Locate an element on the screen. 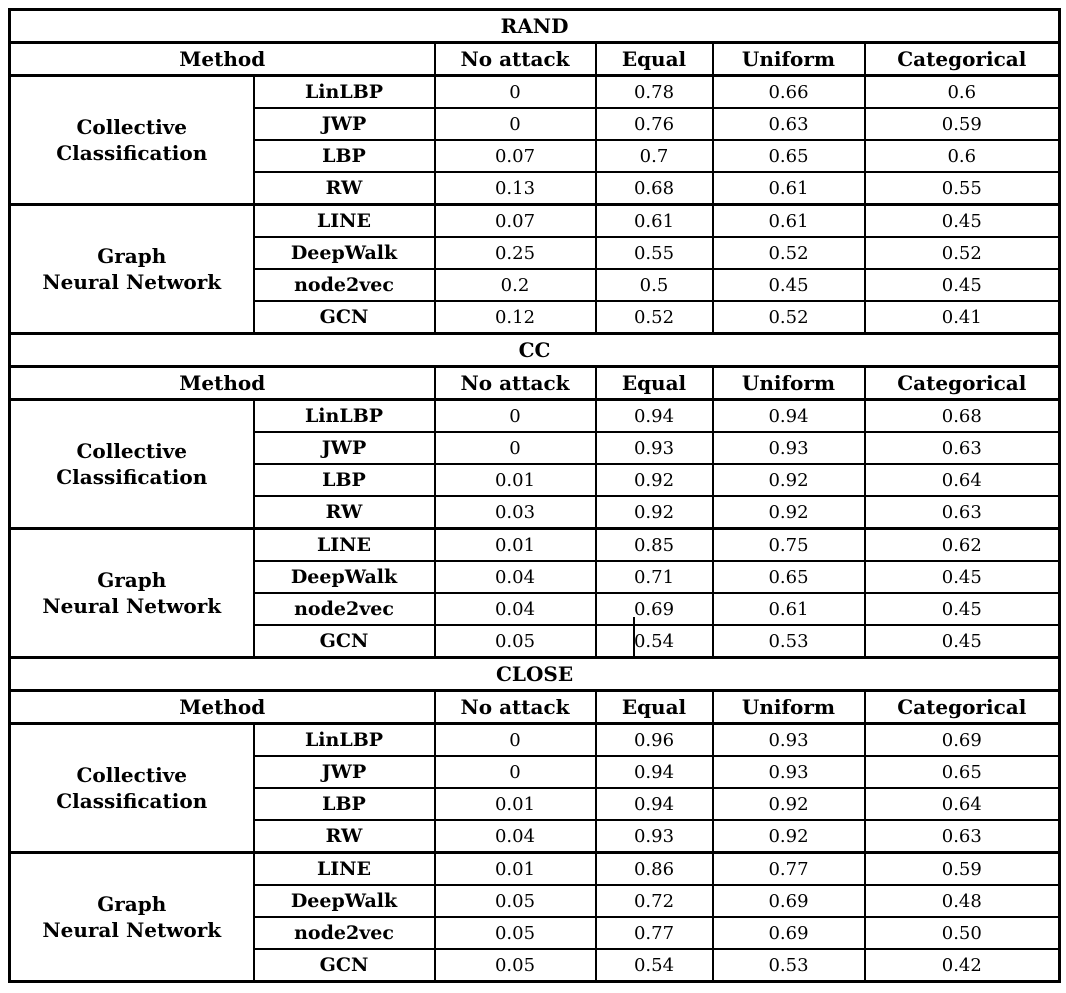 This screenshot has width=1066, height=993. value-cell: 0.5 is located at coordinates (654, 285).